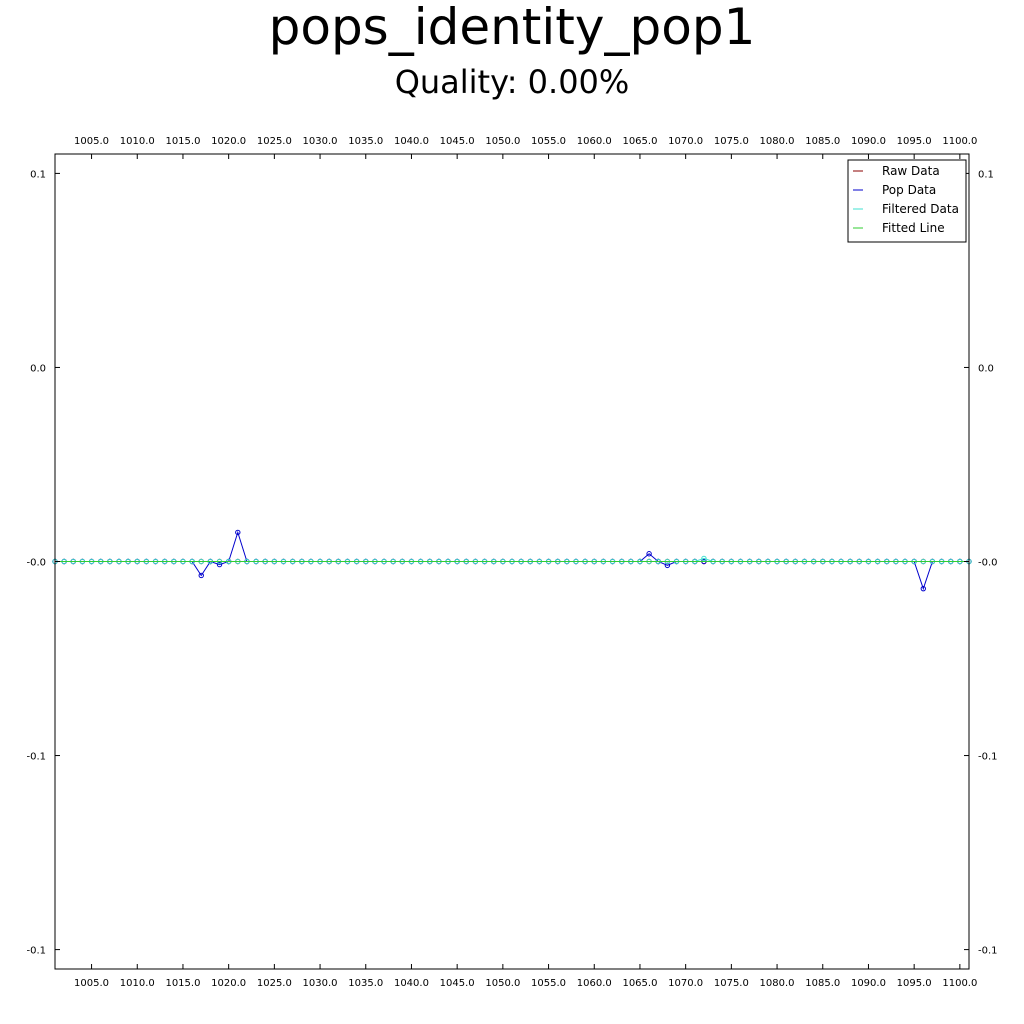 The height and width of the screenshot is (1024, 1024). What do you see at coordinates (512, 82) in the screenshot?
I see `chart-subtitle: Quality: 0.00%` at bounding box center [512, 82].